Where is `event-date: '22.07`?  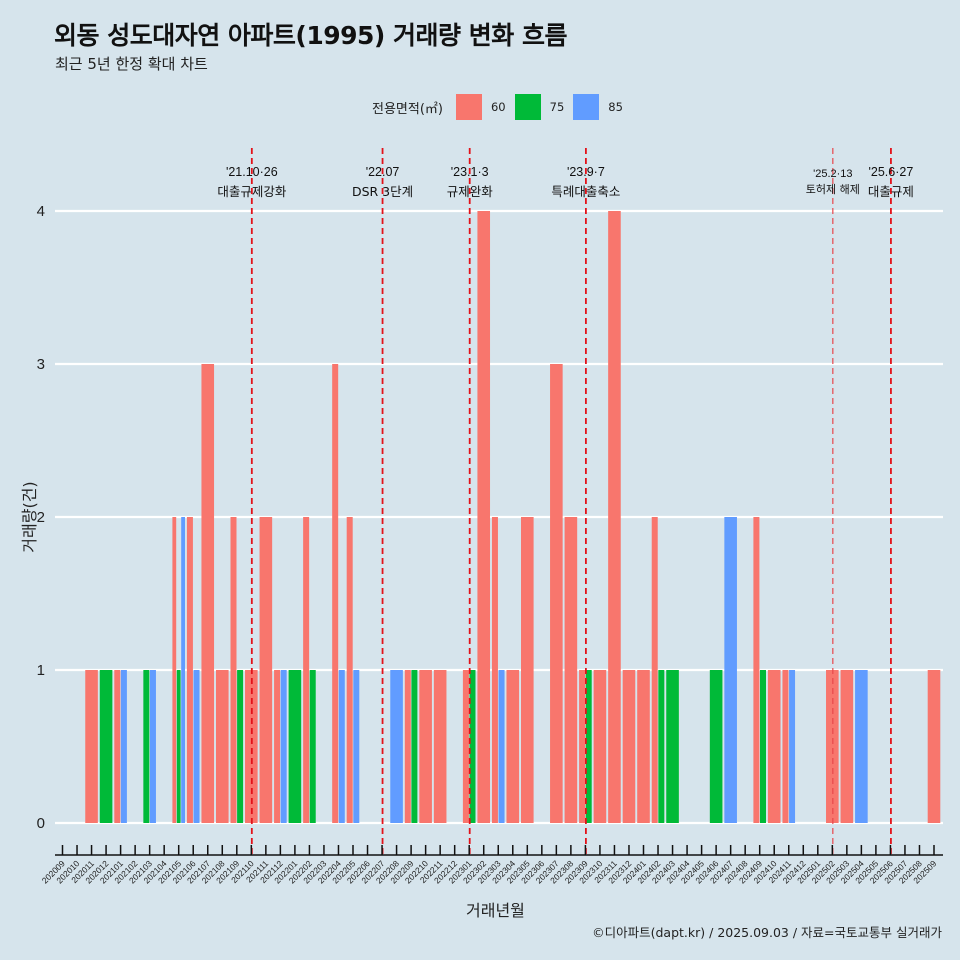
event-date: '22.07 is located at coordinates (383, 172).